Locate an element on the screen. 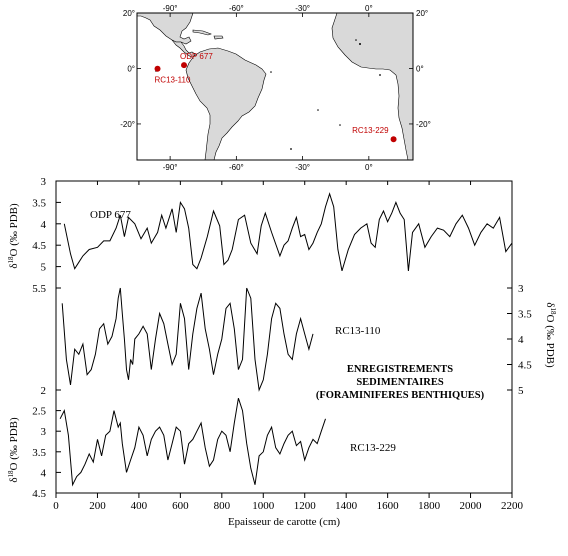  y-tick-label-2-4: 4 is located at coordinates (44, 473).